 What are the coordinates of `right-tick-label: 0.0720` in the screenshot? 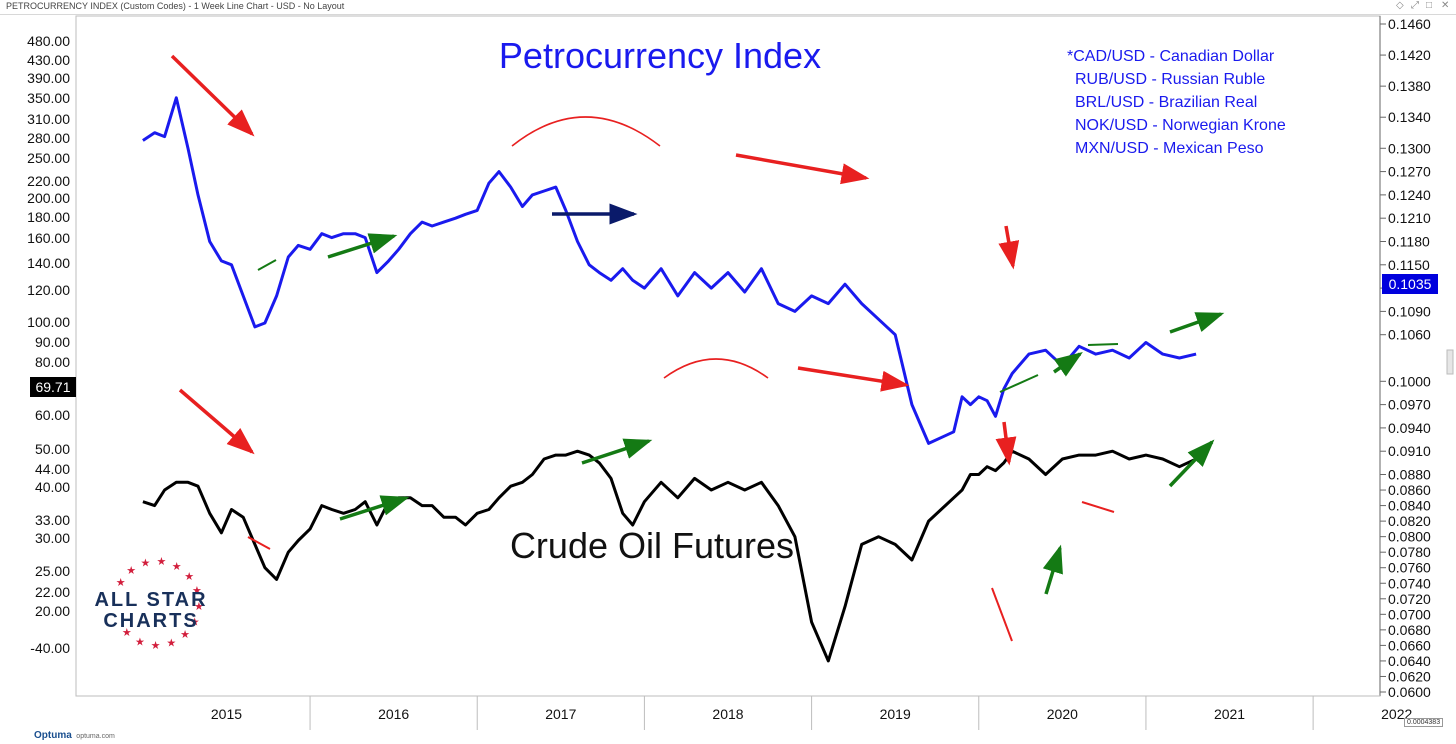 It's located at (1409, 599).